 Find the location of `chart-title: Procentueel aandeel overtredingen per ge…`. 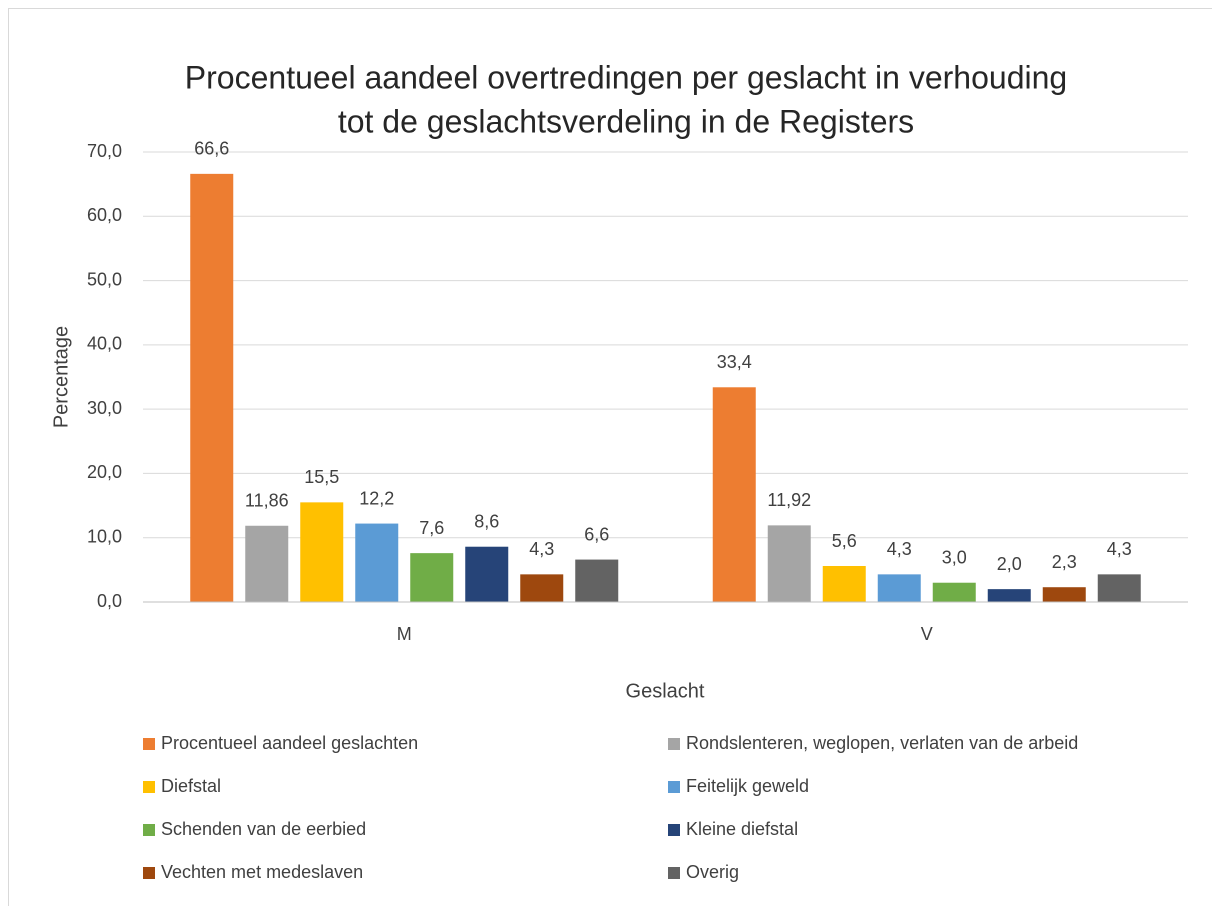

chart-title: Procentueel aandeel overtredingen per ge… is located at coordinates (626, 77).